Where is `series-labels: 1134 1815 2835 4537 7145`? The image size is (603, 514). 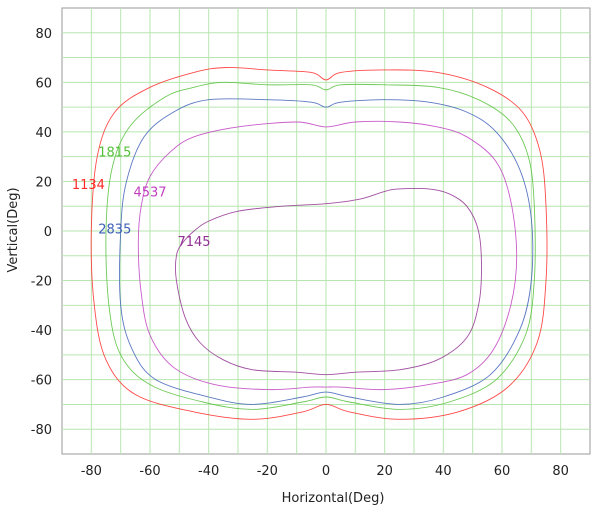
series-labels: 1134 1815 2835 4537 7145 is located at coordinates (141, 198).